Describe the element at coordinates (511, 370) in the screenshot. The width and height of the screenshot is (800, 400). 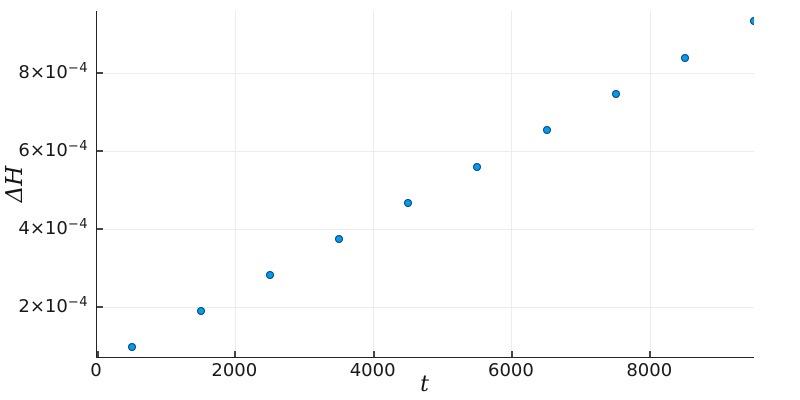
I see `x-tick-label: 6000` at that location.